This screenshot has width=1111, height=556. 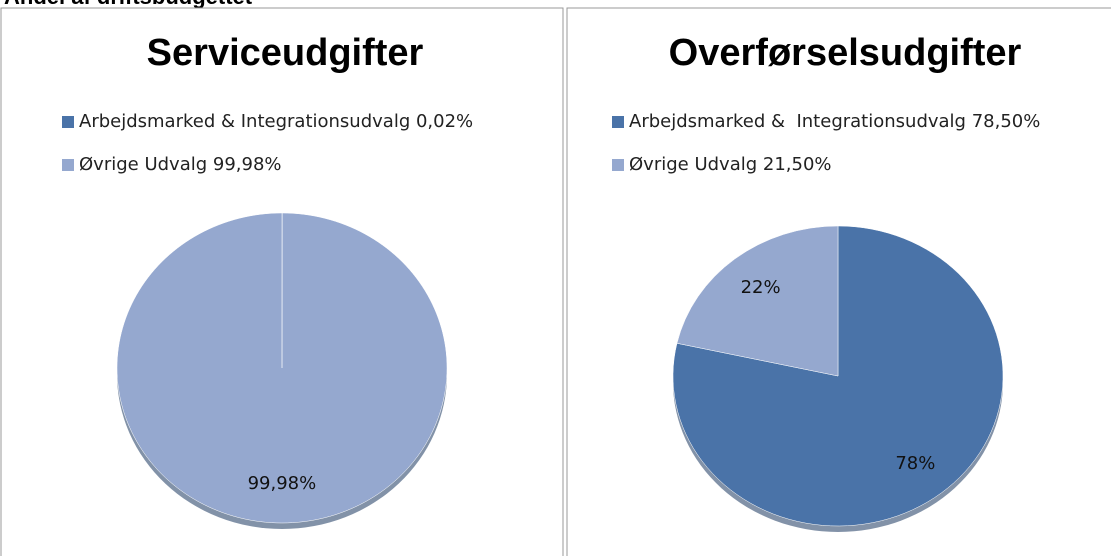 What do you see at coordinates (761, 287) in the screenshot?
I see `data-label: 22%` at bounding box center [761, 287].